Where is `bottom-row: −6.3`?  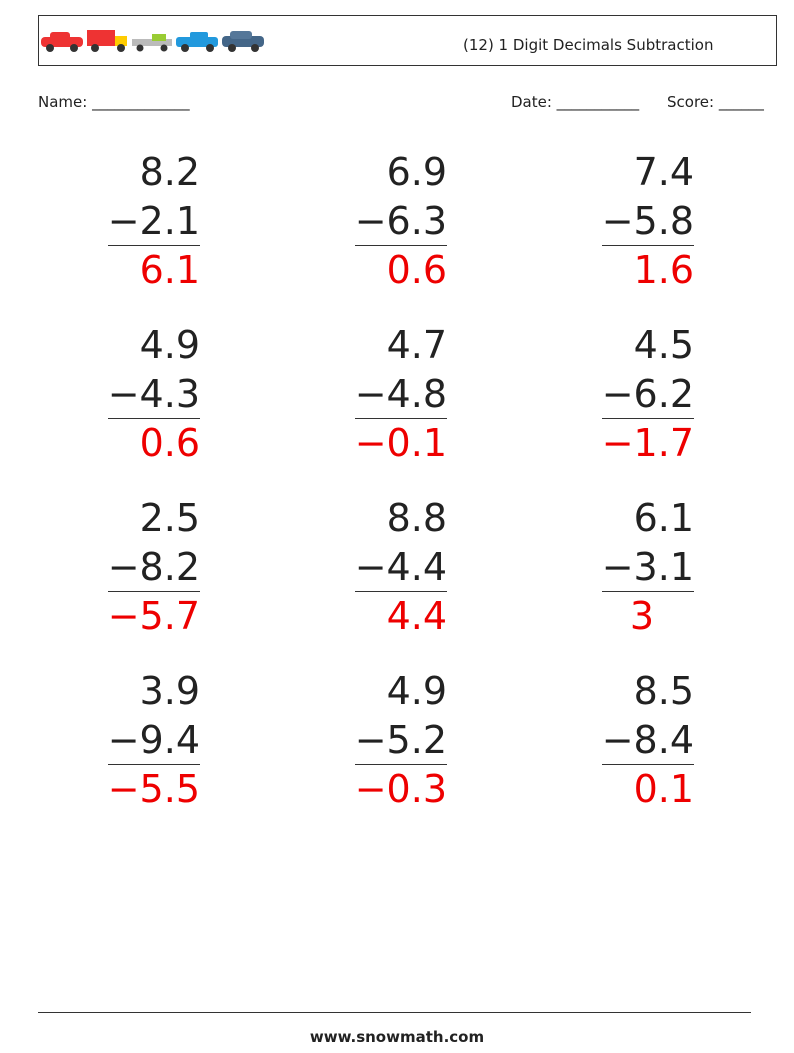
bottom-row: −6.3 is located at coordinates (387, 221).